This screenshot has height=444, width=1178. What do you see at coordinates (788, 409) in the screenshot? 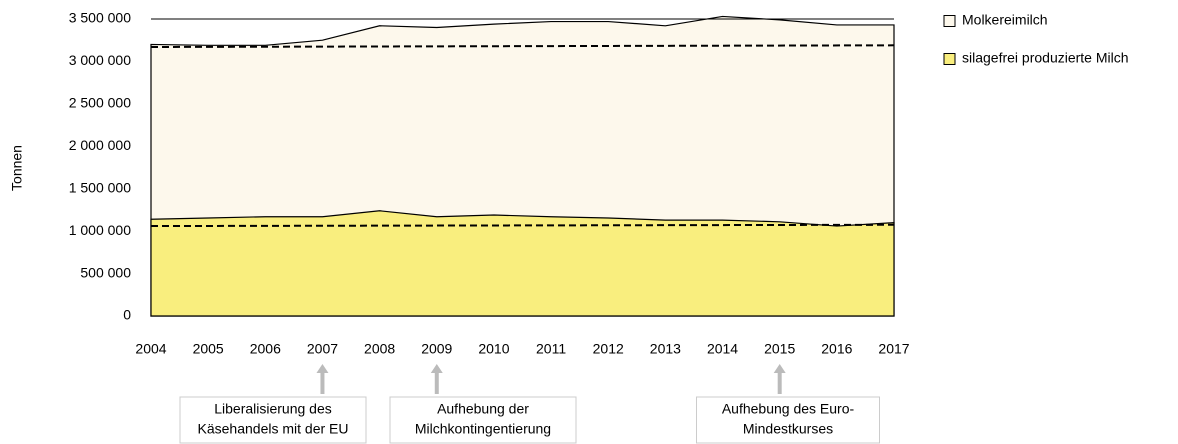
I see `annotation-text: Aufhebung des Euro-` at bounding box center [788, 409].